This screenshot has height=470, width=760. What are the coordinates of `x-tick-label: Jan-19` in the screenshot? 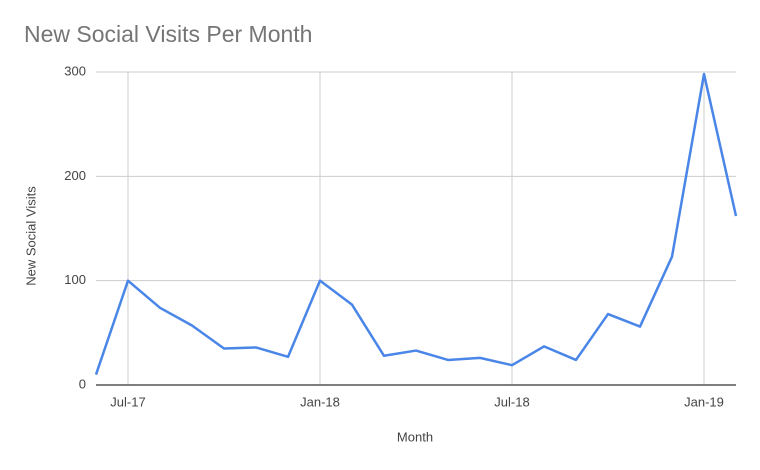 It's located at (704, 401).